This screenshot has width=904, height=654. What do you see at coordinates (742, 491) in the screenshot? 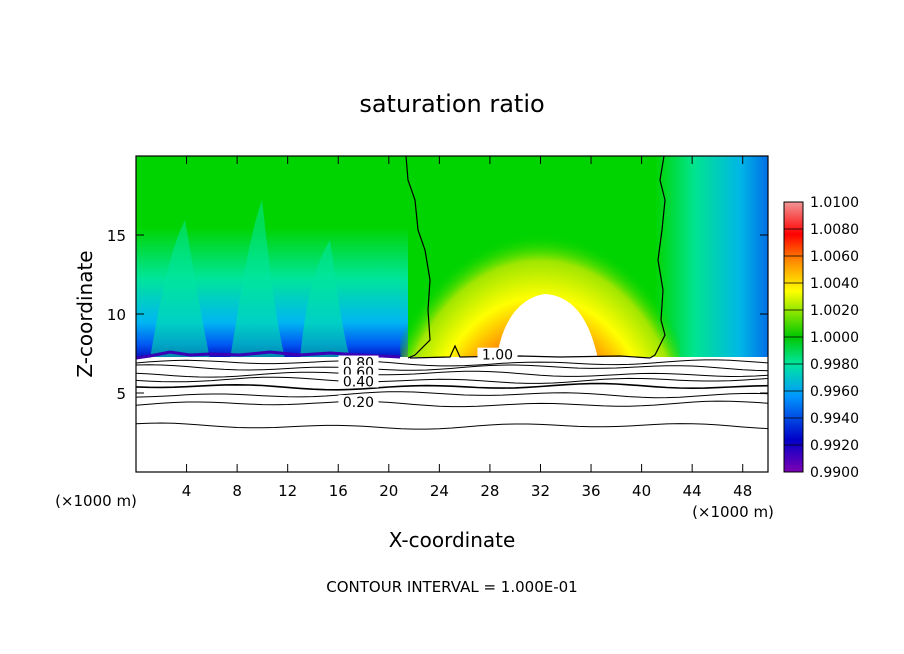
I see `x-tick-label: 48` at bounding box center [742, 491].